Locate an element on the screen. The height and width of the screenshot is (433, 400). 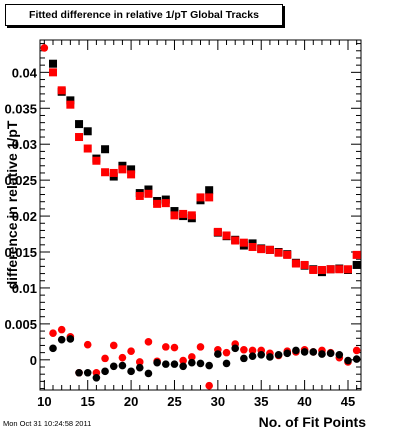
x-tick-label: 20 is located at coordinates (131, 401).